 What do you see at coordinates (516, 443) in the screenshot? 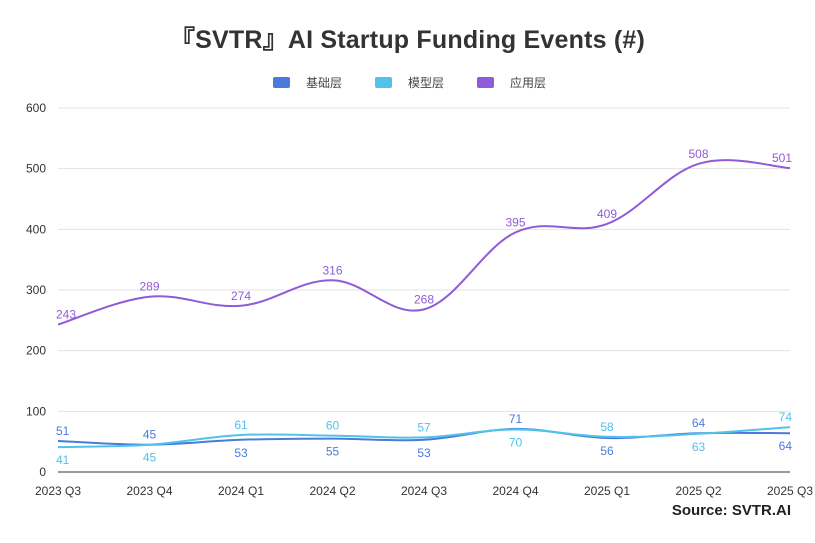
I see `data-label: 70` at bounding box center [516, 443].